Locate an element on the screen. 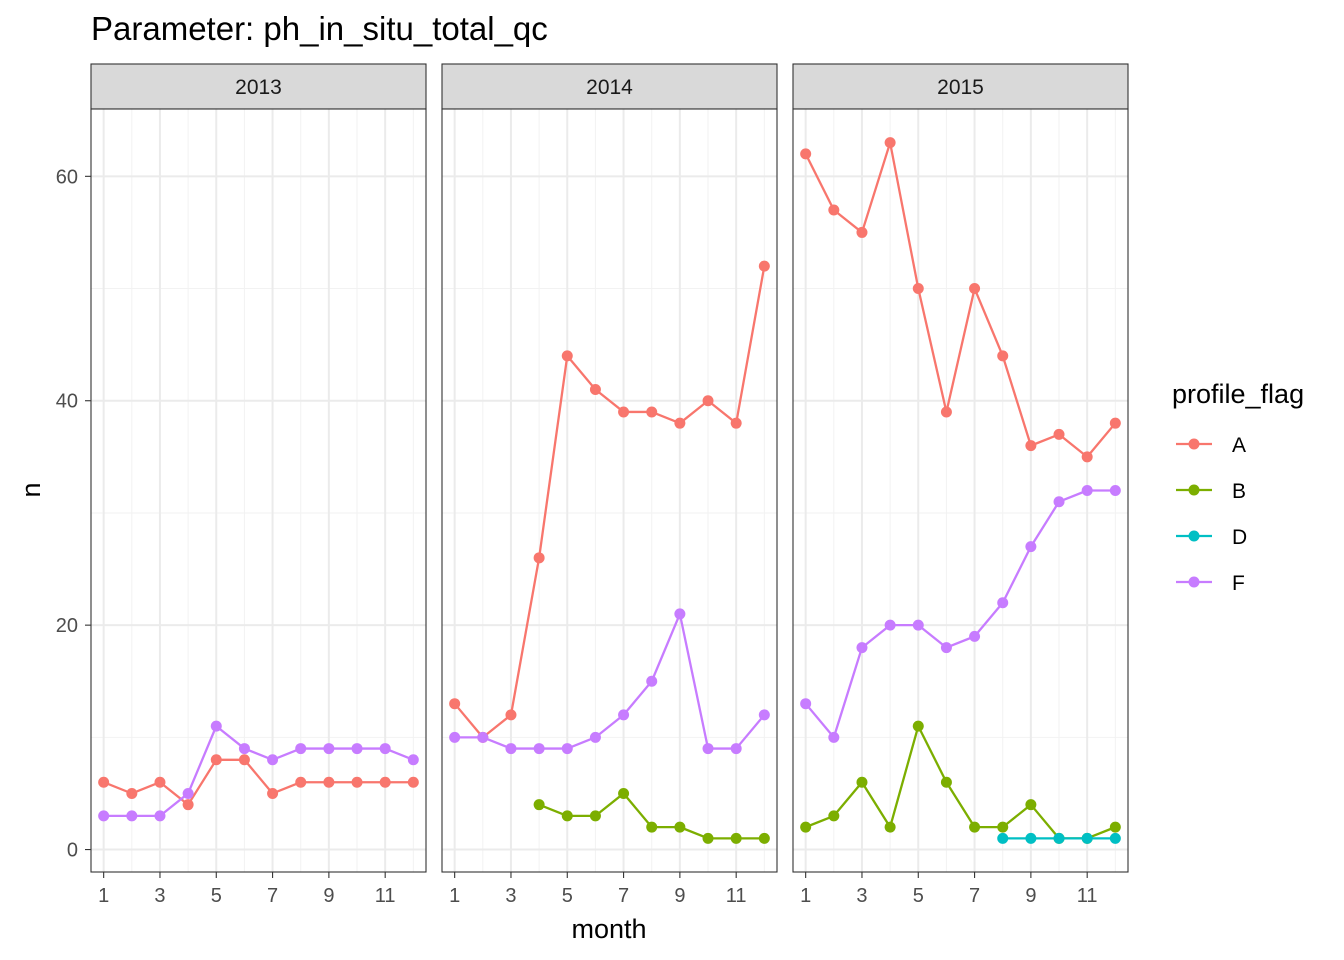 This screenshot has height=960, width=1344. chart-title: Parameter: ph_in_situ_total_qc is located at coordinates (319, 28).